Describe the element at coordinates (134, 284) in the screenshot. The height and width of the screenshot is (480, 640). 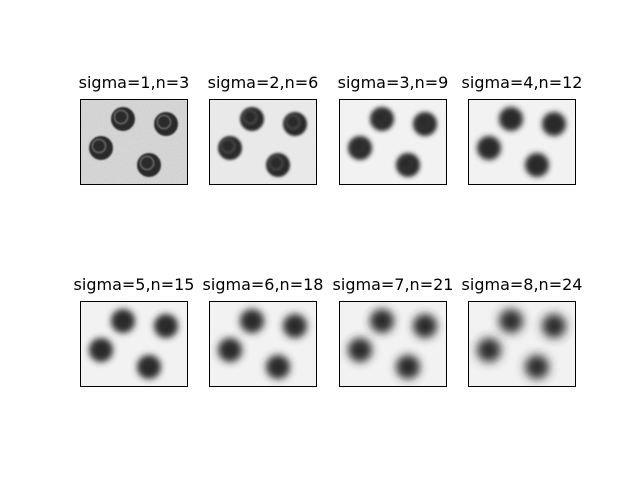
I see `panel-title: sigma=5,n=15` at that location.